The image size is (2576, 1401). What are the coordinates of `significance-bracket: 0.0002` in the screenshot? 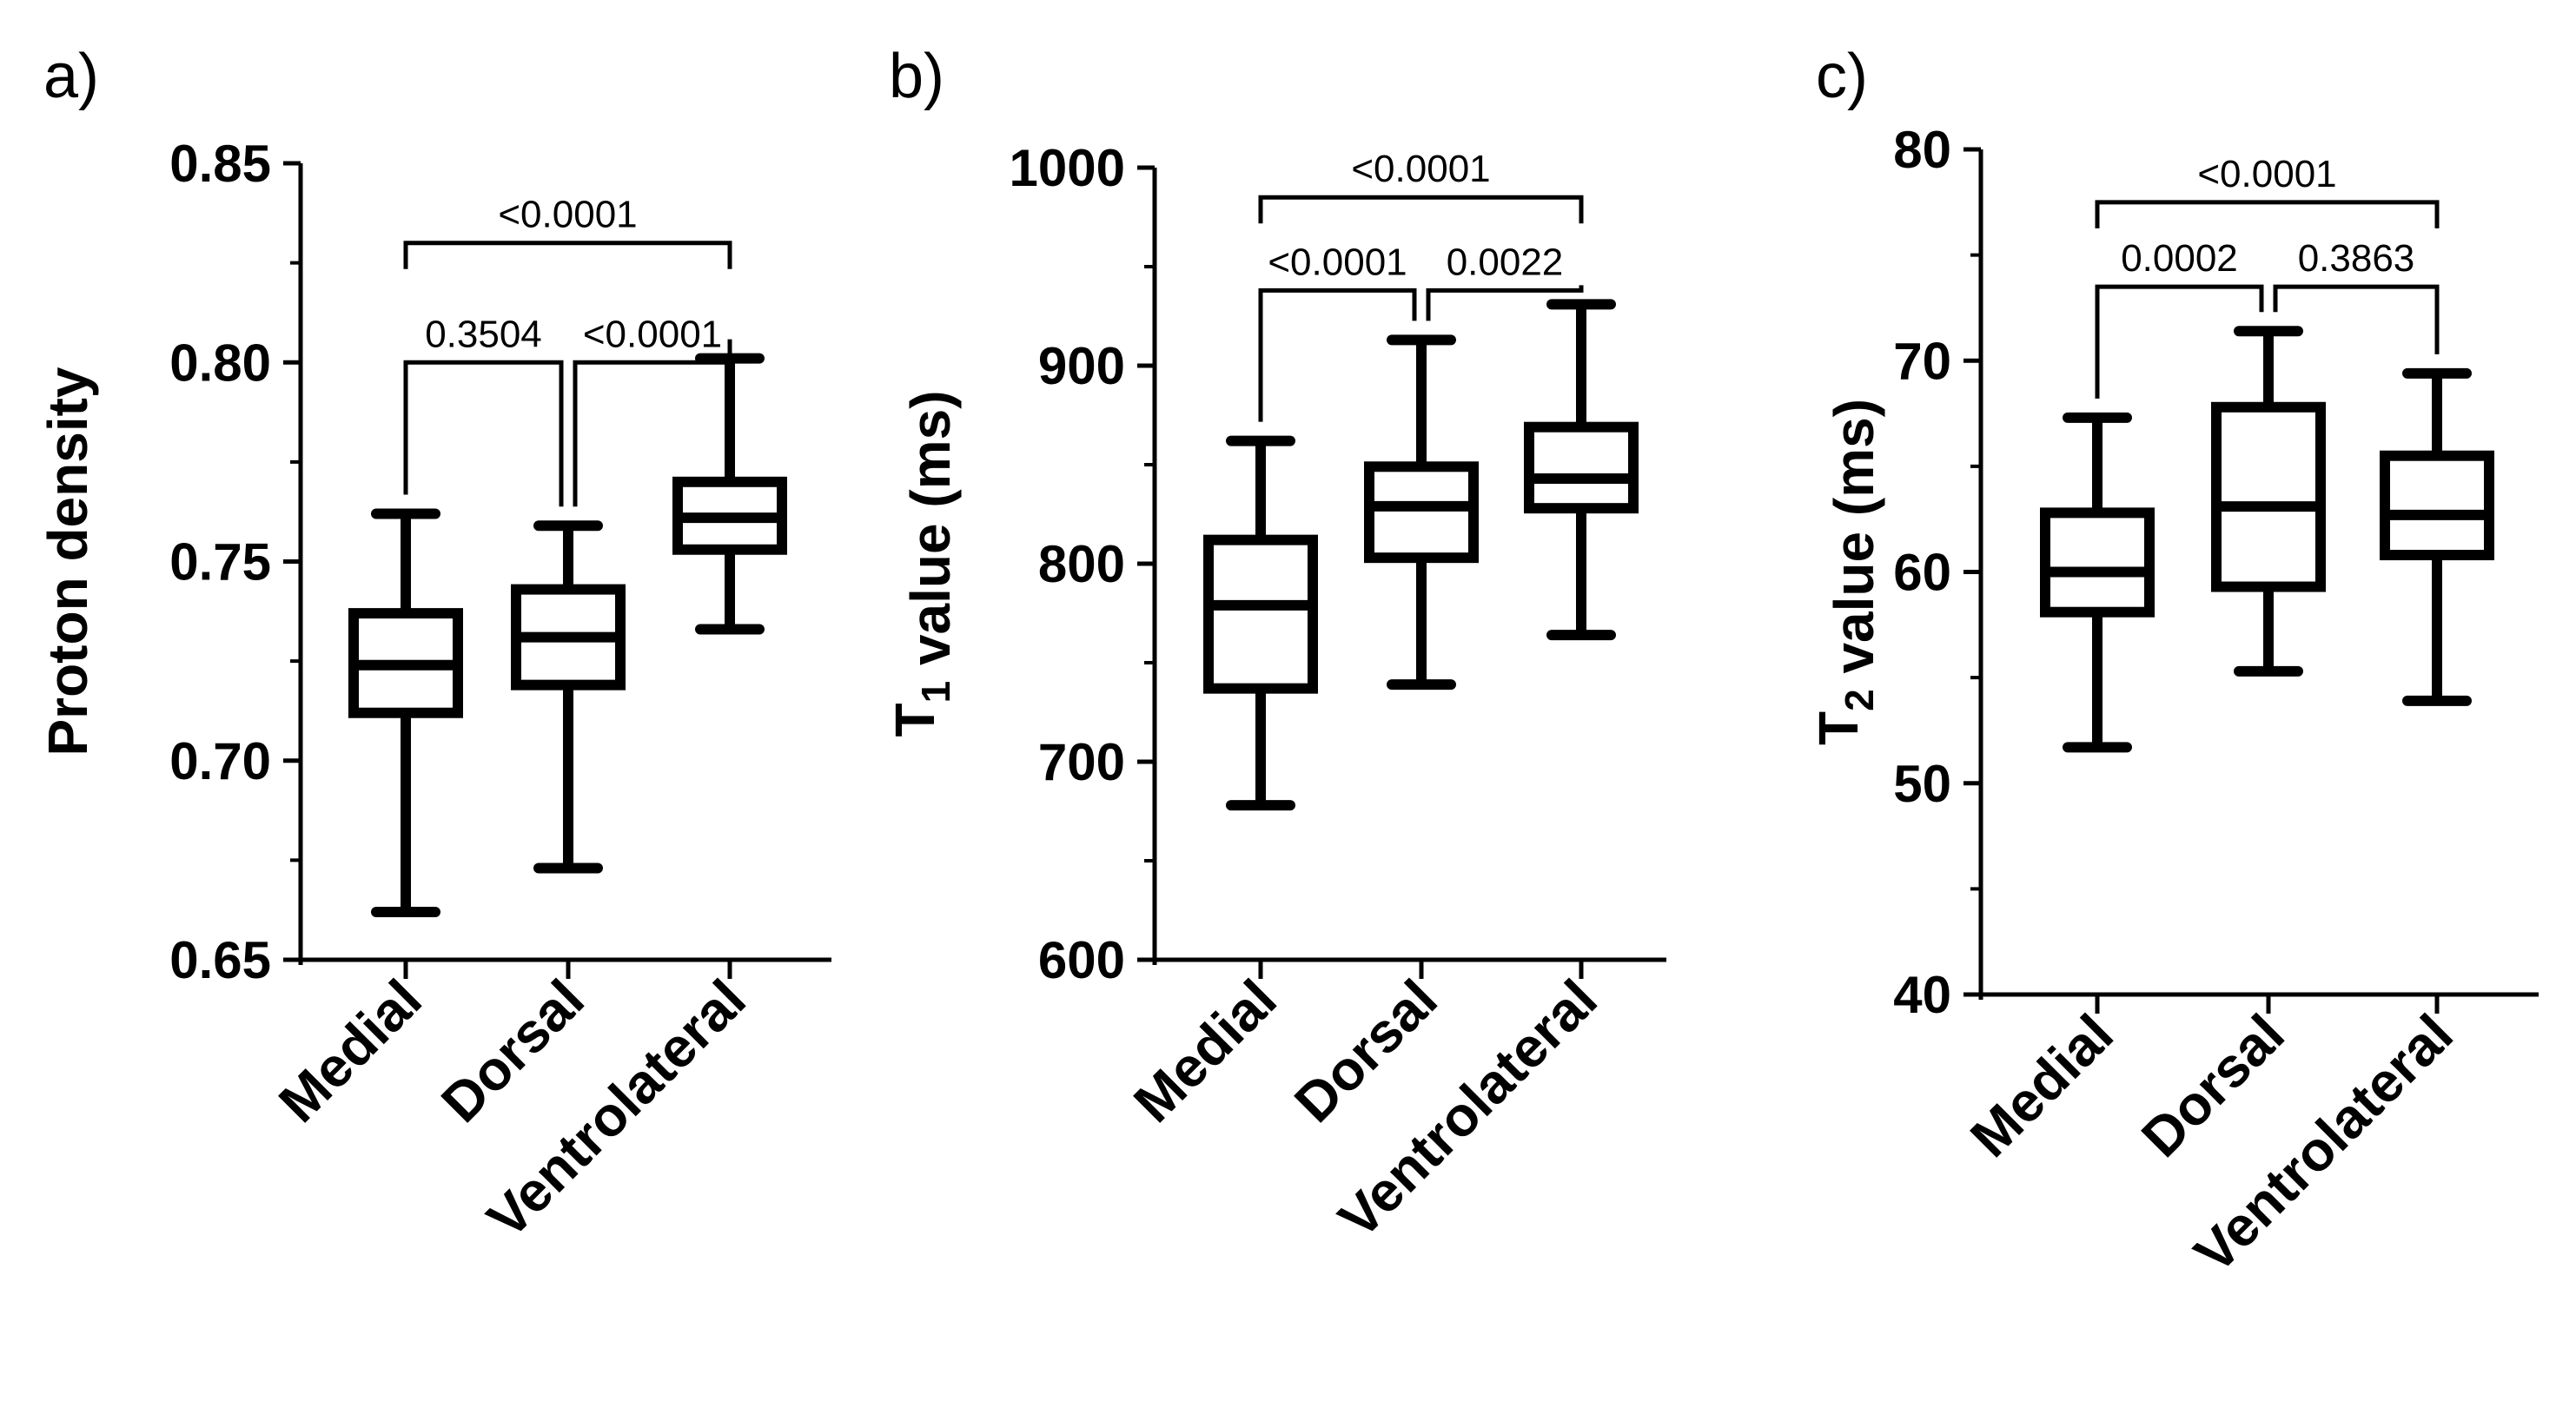 It's located at (2179, 318).